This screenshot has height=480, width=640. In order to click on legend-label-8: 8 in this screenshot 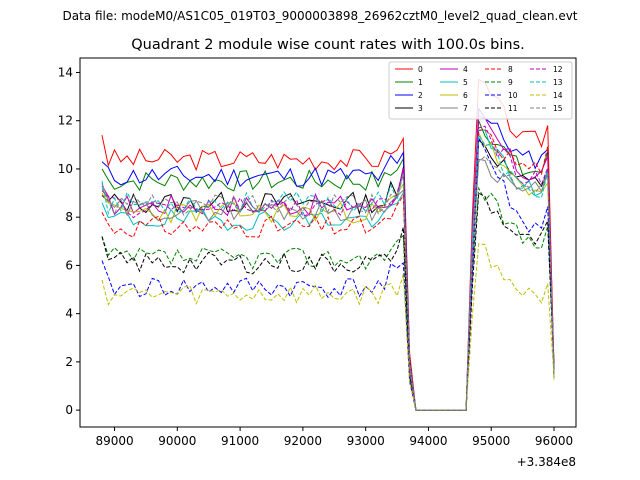, I will do `click(510, 69)`.